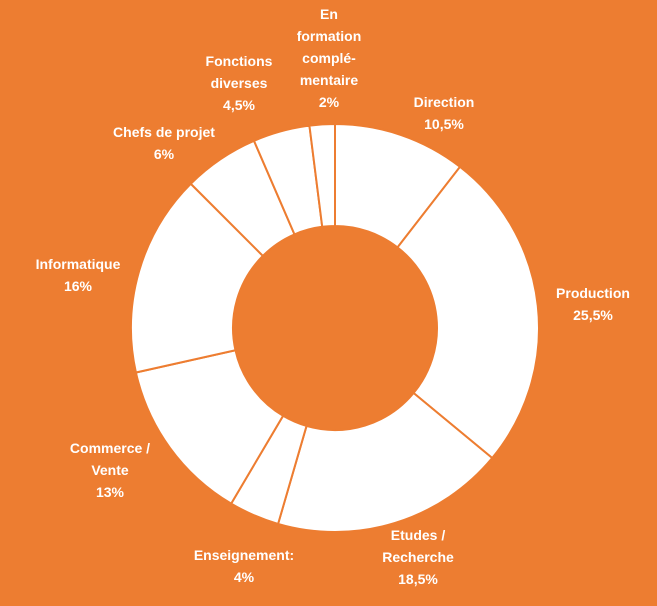 The width and height of the screenshot is (657, 606). I want to click on slice-value-3: 4%, so click(244, 577).